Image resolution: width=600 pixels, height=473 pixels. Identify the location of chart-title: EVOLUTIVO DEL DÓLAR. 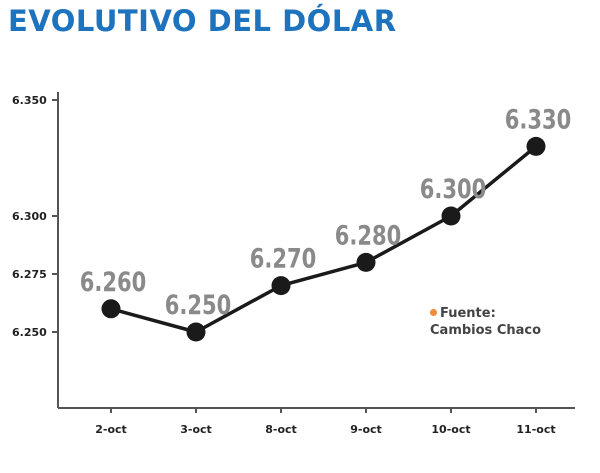
(202, 21).